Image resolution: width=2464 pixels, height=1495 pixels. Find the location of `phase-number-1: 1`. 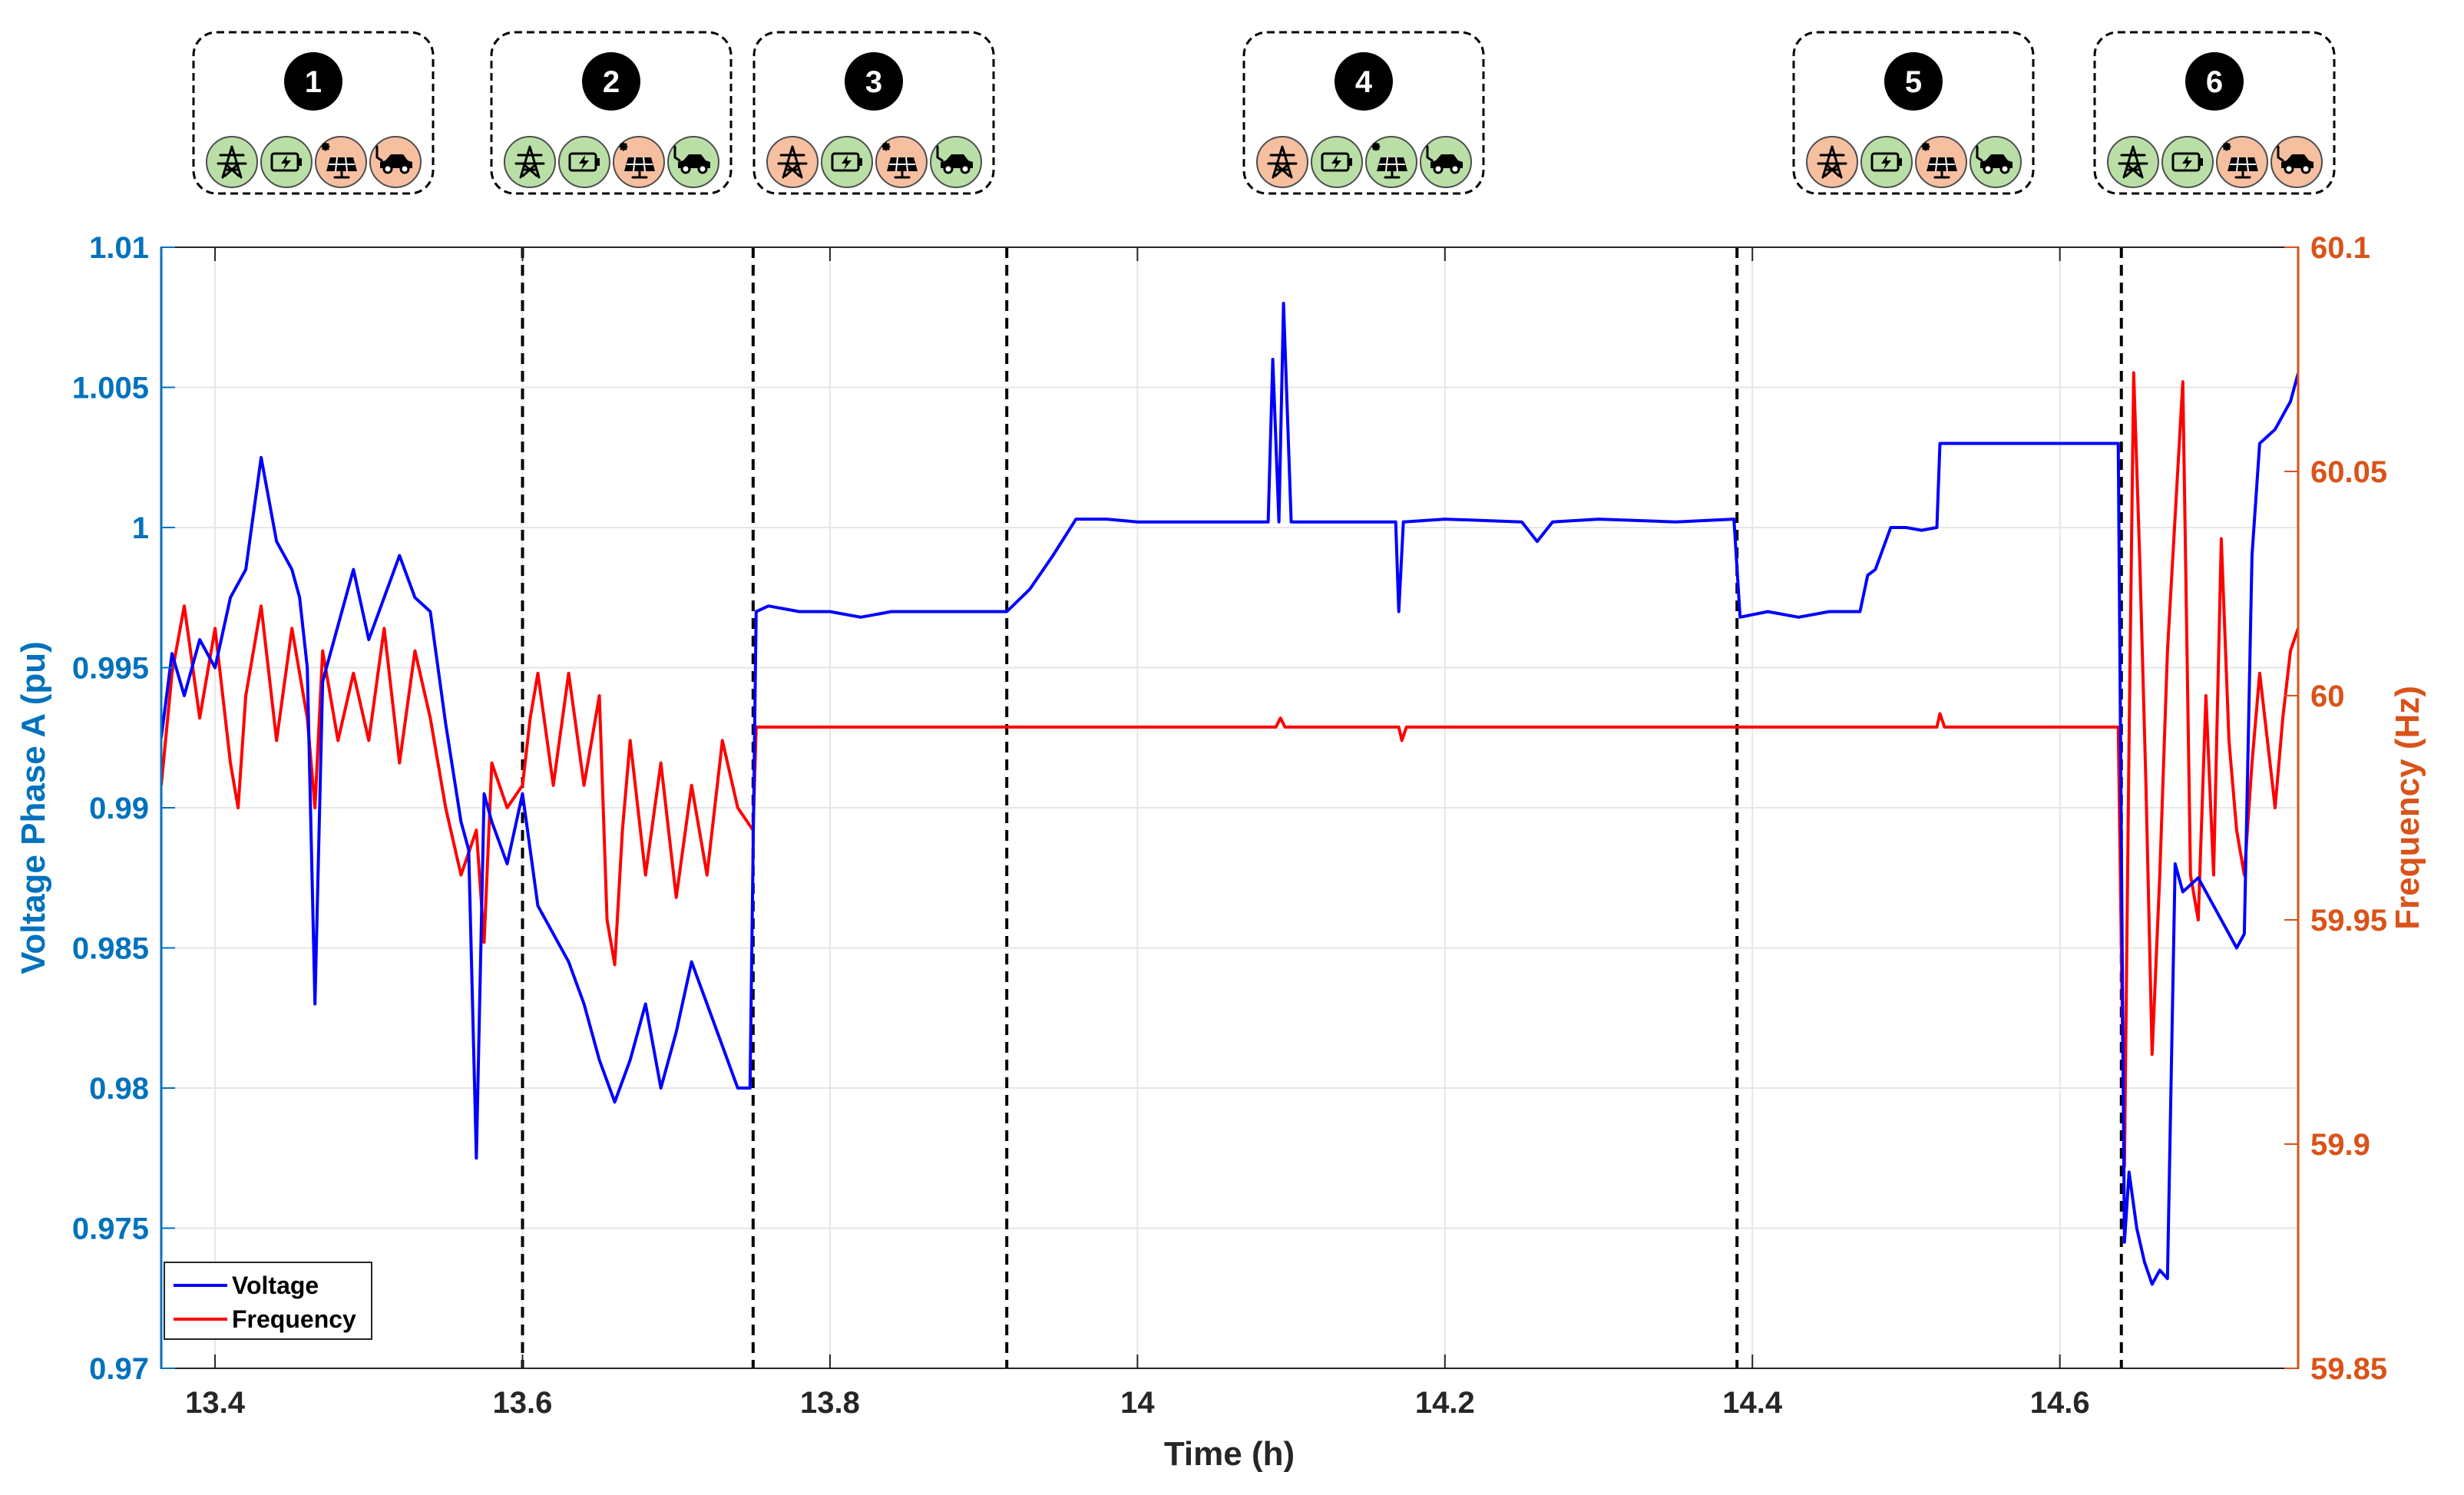

phase-number-1: 1 is located at coordinates (313, 82).